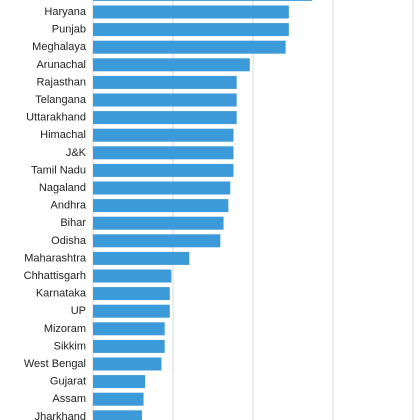 This screenshot has height=420, width=420. What do you see at coordinates (69, 206) in the screenshot?
I see `category-label: Andhra` at bounding box center [69, 206].